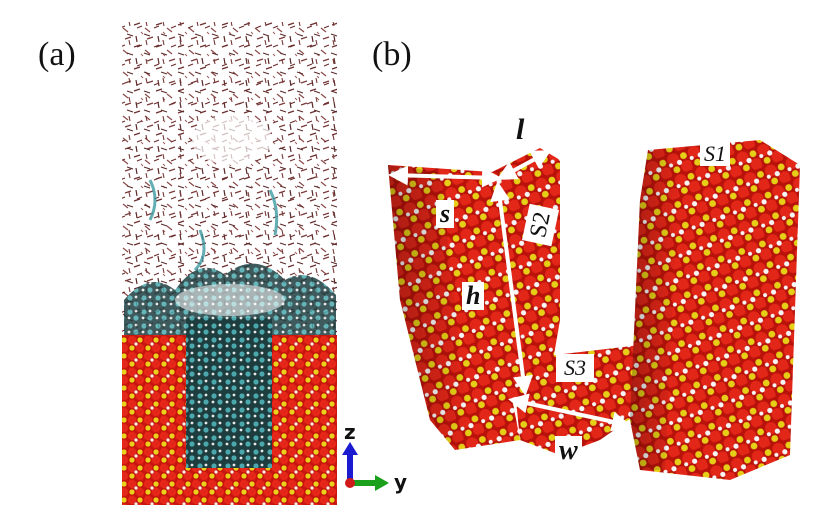 The image size is (813, 531). What do you see at coordinates (524, 165) in the screenshot?
I see `arrow-l` at bounding box center [524, 165].